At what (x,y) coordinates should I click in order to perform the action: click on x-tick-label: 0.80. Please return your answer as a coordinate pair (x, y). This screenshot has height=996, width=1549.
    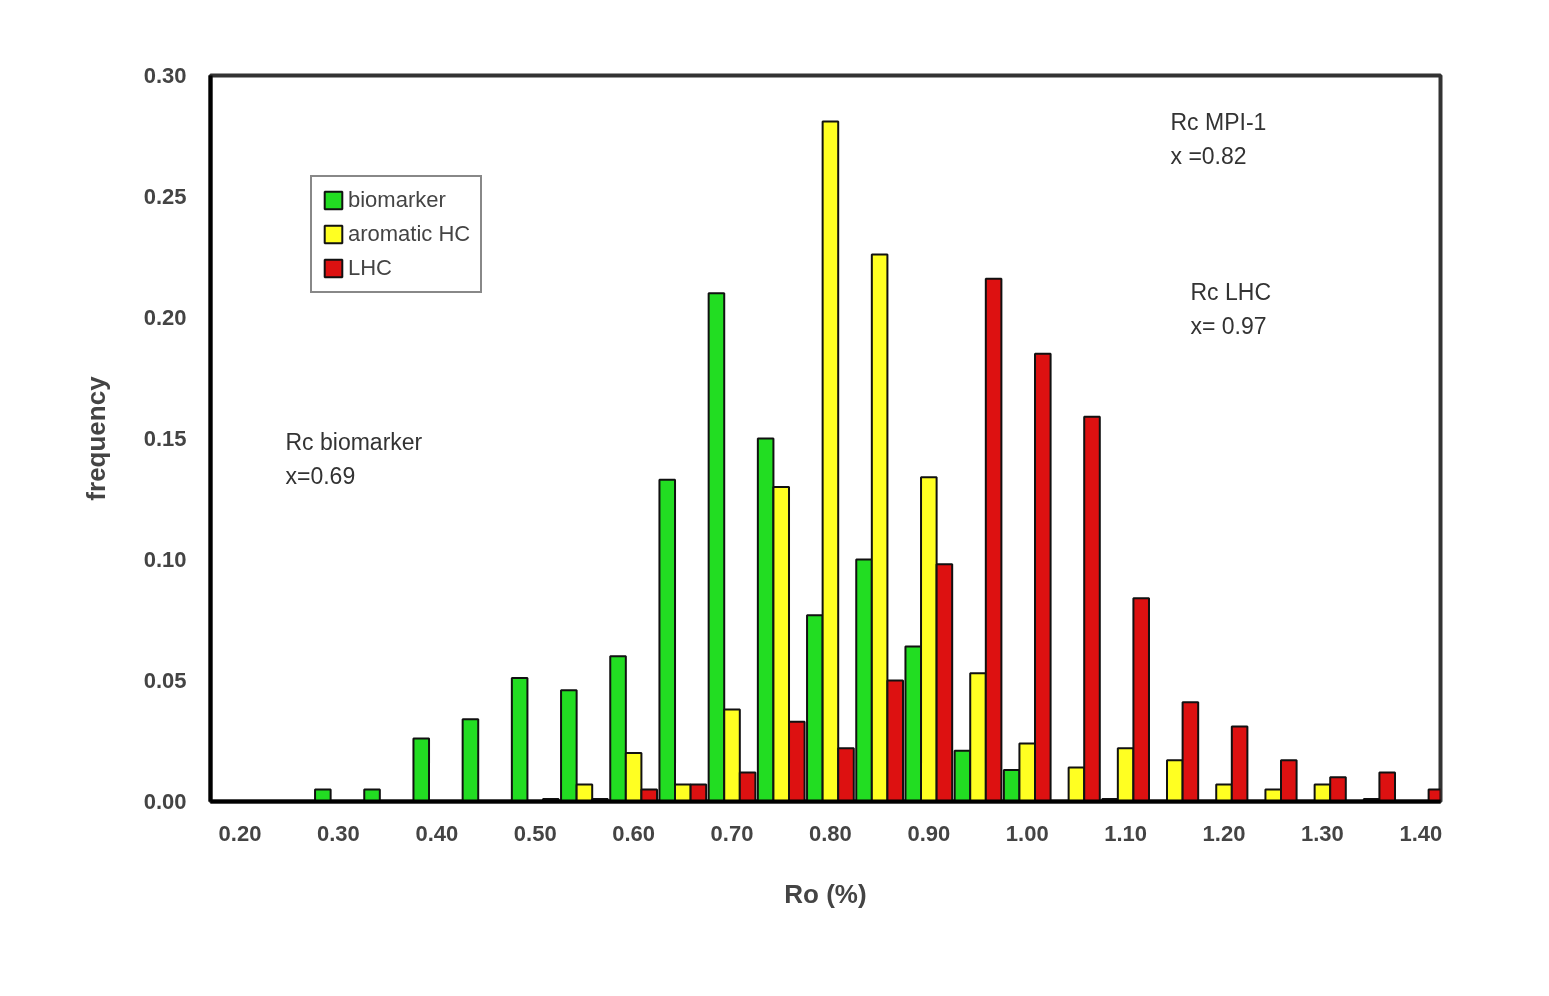
    Looking at the image, I should click on (830, 833).